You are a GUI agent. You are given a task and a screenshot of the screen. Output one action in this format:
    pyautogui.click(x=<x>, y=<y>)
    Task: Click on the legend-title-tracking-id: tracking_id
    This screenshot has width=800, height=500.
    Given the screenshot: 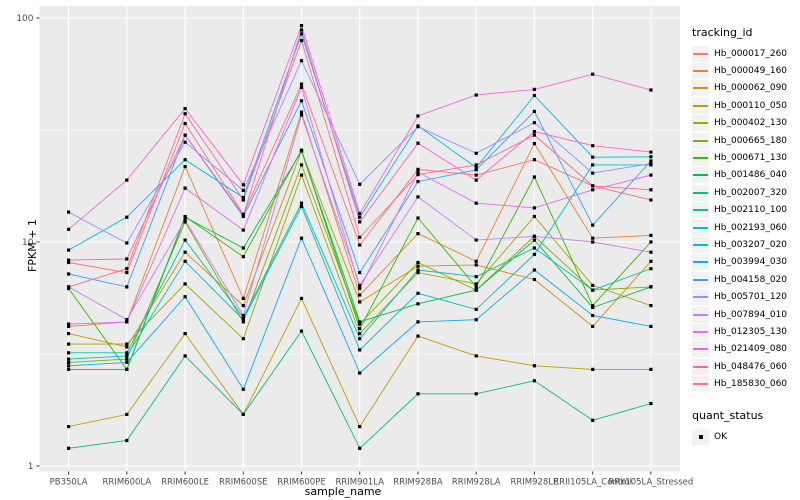 What is the action you would take?
    pyautogui.click(x=722, y=32)
    